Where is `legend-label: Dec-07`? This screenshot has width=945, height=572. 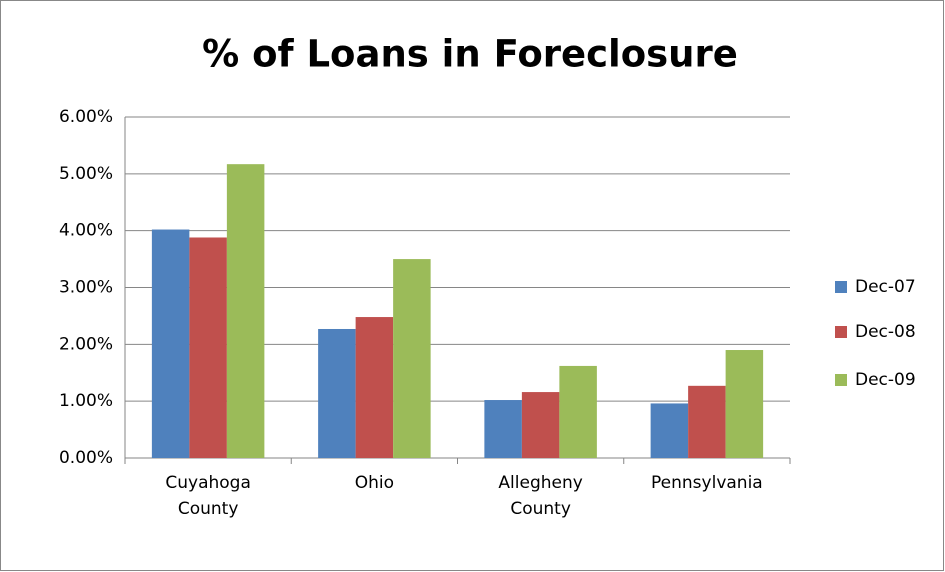 legend-label: Dec-07 is located at coordinates (885, 287).